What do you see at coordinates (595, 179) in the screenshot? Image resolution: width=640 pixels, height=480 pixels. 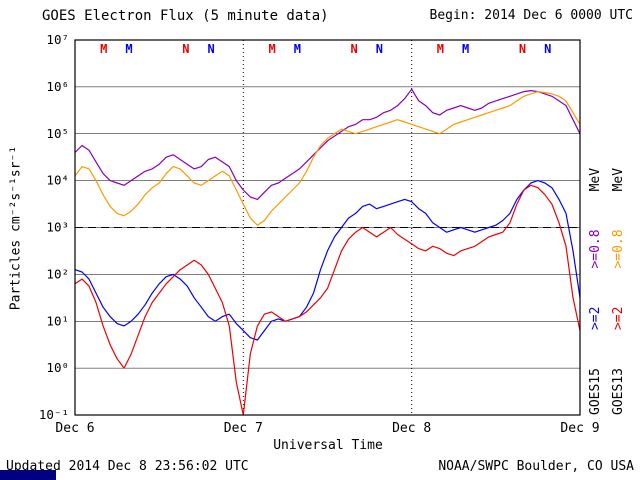 I see `legend-goes15-mev: MeV` at bounding box center [595, 179].